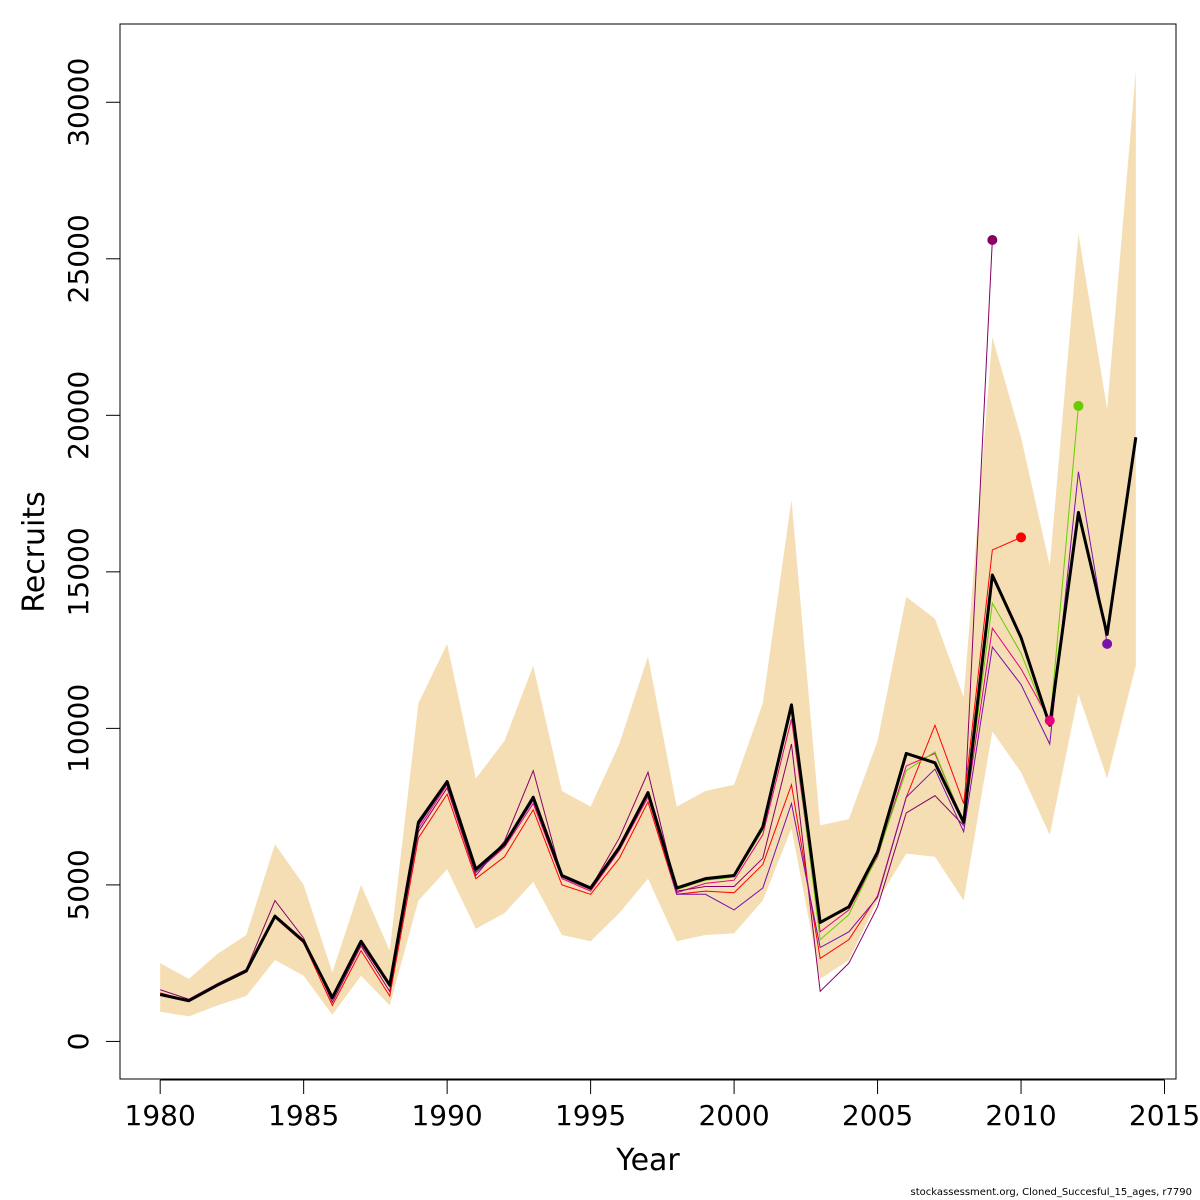 The image size is (1200, 1200). What do you see at coordinates (733, 1115) in the screenshot?
I see `x-tick-label-2000: 2000` at bounding box center [733, 1115].